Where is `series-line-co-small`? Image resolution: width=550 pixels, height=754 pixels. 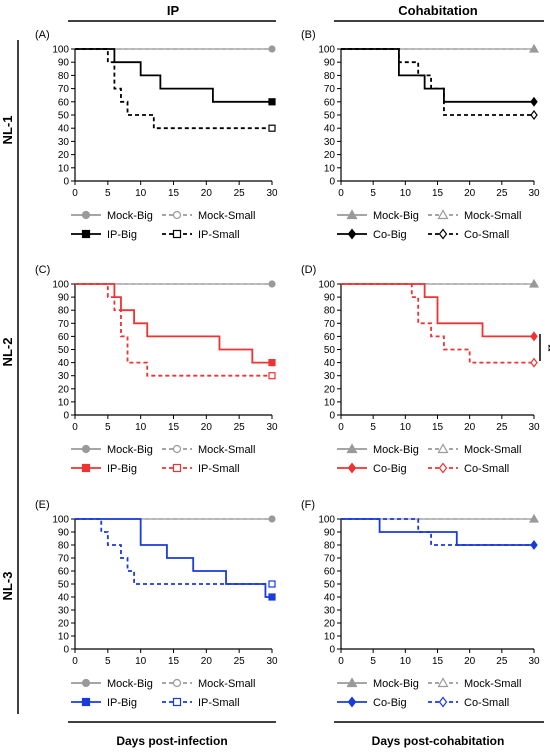 series-line-co-small is located at coordinates (437, 532).